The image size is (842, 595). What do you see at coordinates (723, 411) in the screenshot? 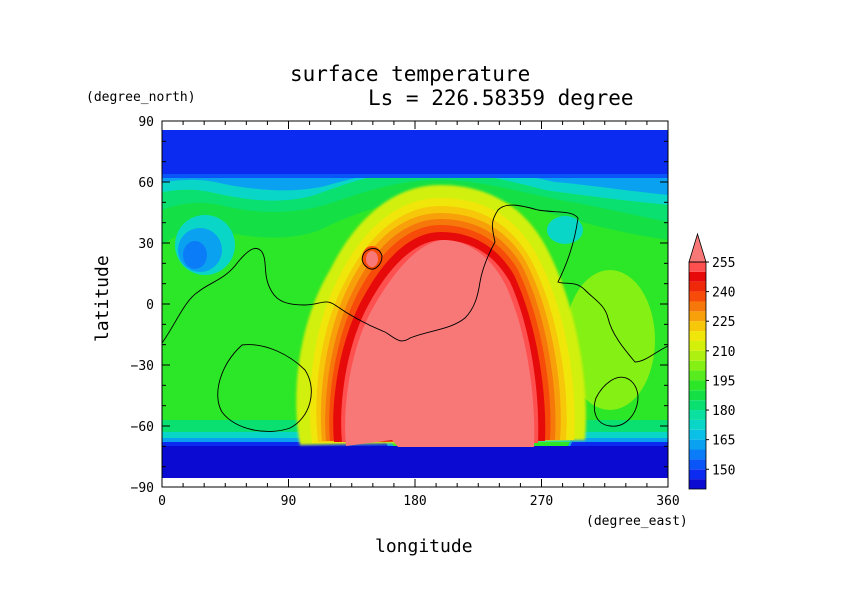
I see `colorbar-label: 180` at bounding box center [723, 411].